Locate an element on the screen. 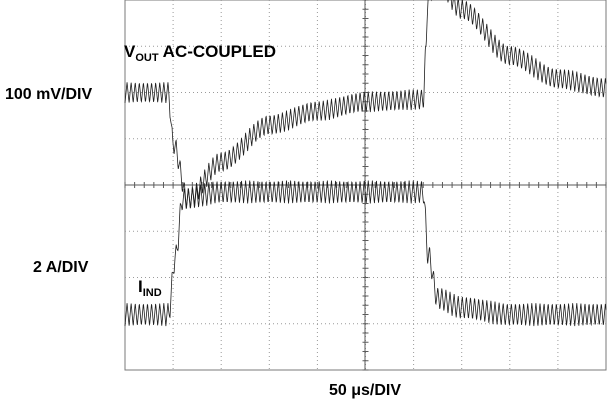  iind-trace-label: IIND is located at coordinates (150, 288).